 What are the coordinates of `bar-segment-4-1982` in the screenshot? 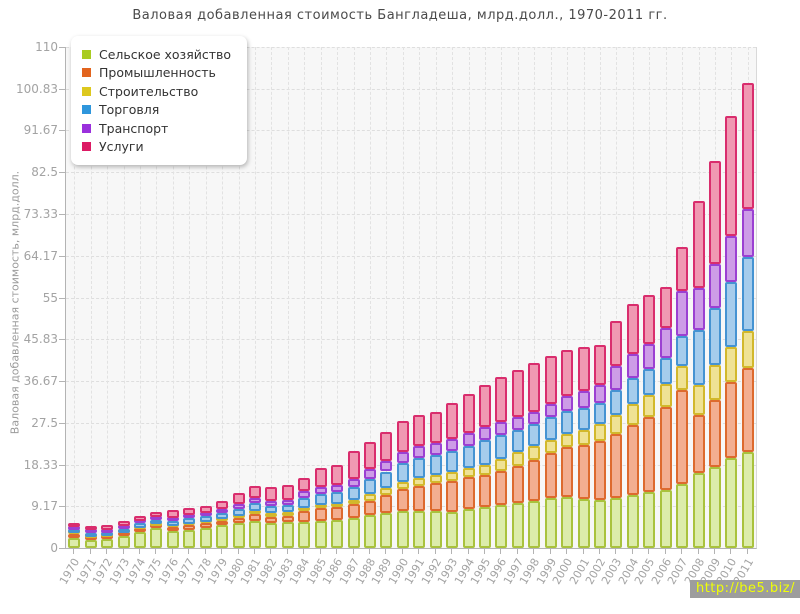 It's located at (271, 510).